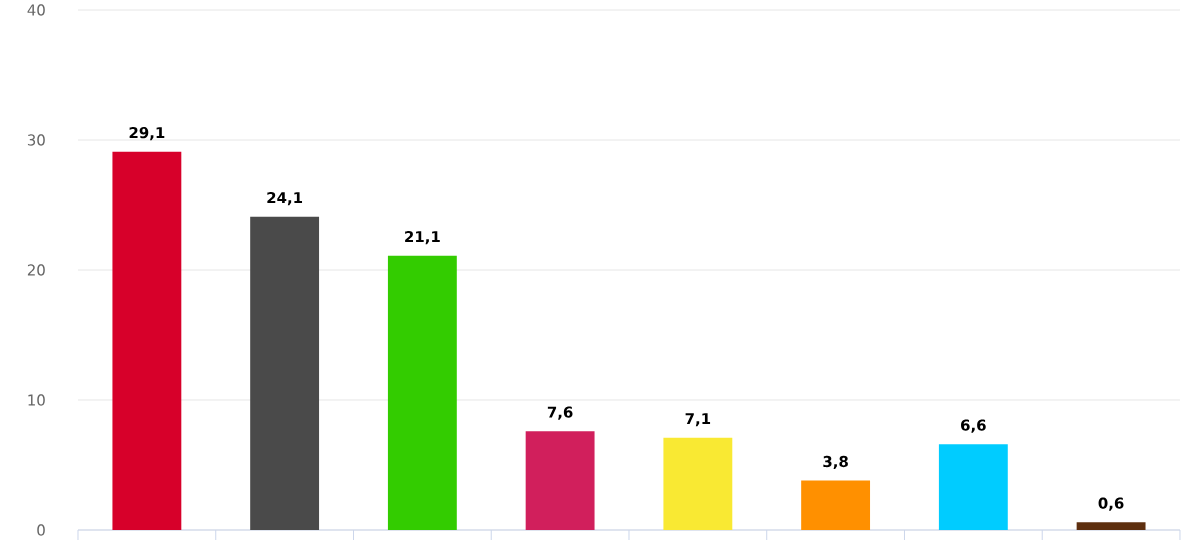 Image resolution: width=1200 pixels, height=540 pixels. Describe the element at coordinates (36, 270) in the screenshot. I see `y-tick-label: 20` at that location.